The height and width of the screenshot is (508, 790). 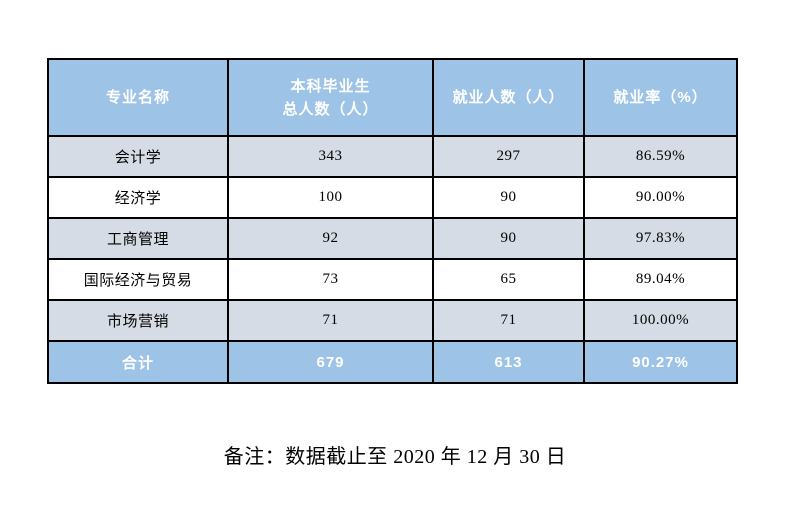 What do you see at coordinates (330, 97) in the screenshot?
I see `header-total-graduates: 本科毕业生 总人数（人）` at bounding box center [330, 97].